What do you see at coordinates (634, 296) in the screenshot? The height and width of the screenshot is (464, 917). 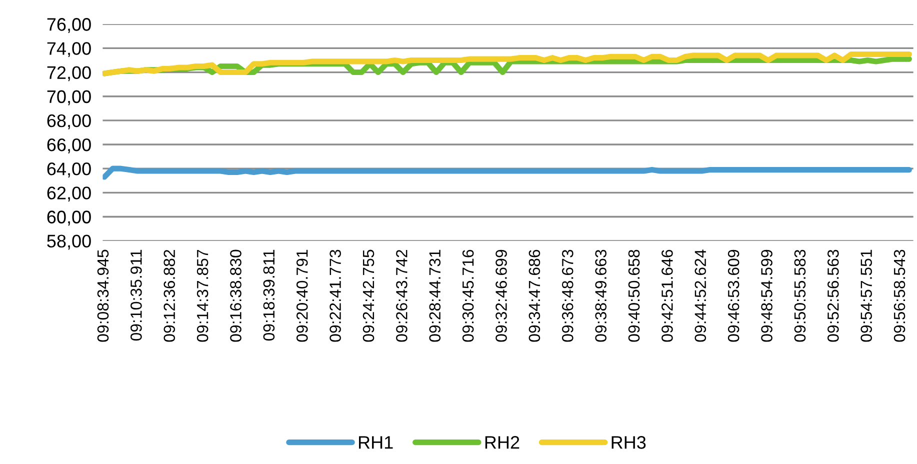 I see `x-tick-label: 09:40:50.658` at bounding box center [634, 296].